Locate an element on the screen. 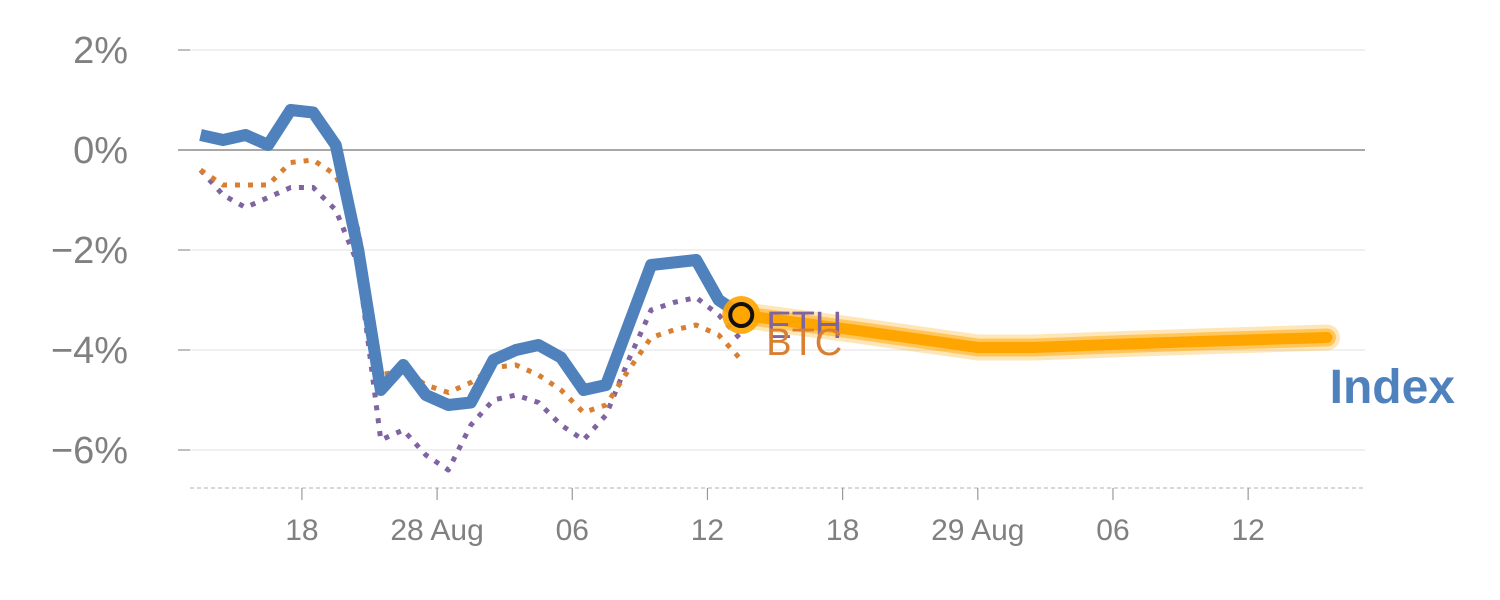 This screenshot has height=600, width=1500. marker-dot is located at coordinates (741, 315).